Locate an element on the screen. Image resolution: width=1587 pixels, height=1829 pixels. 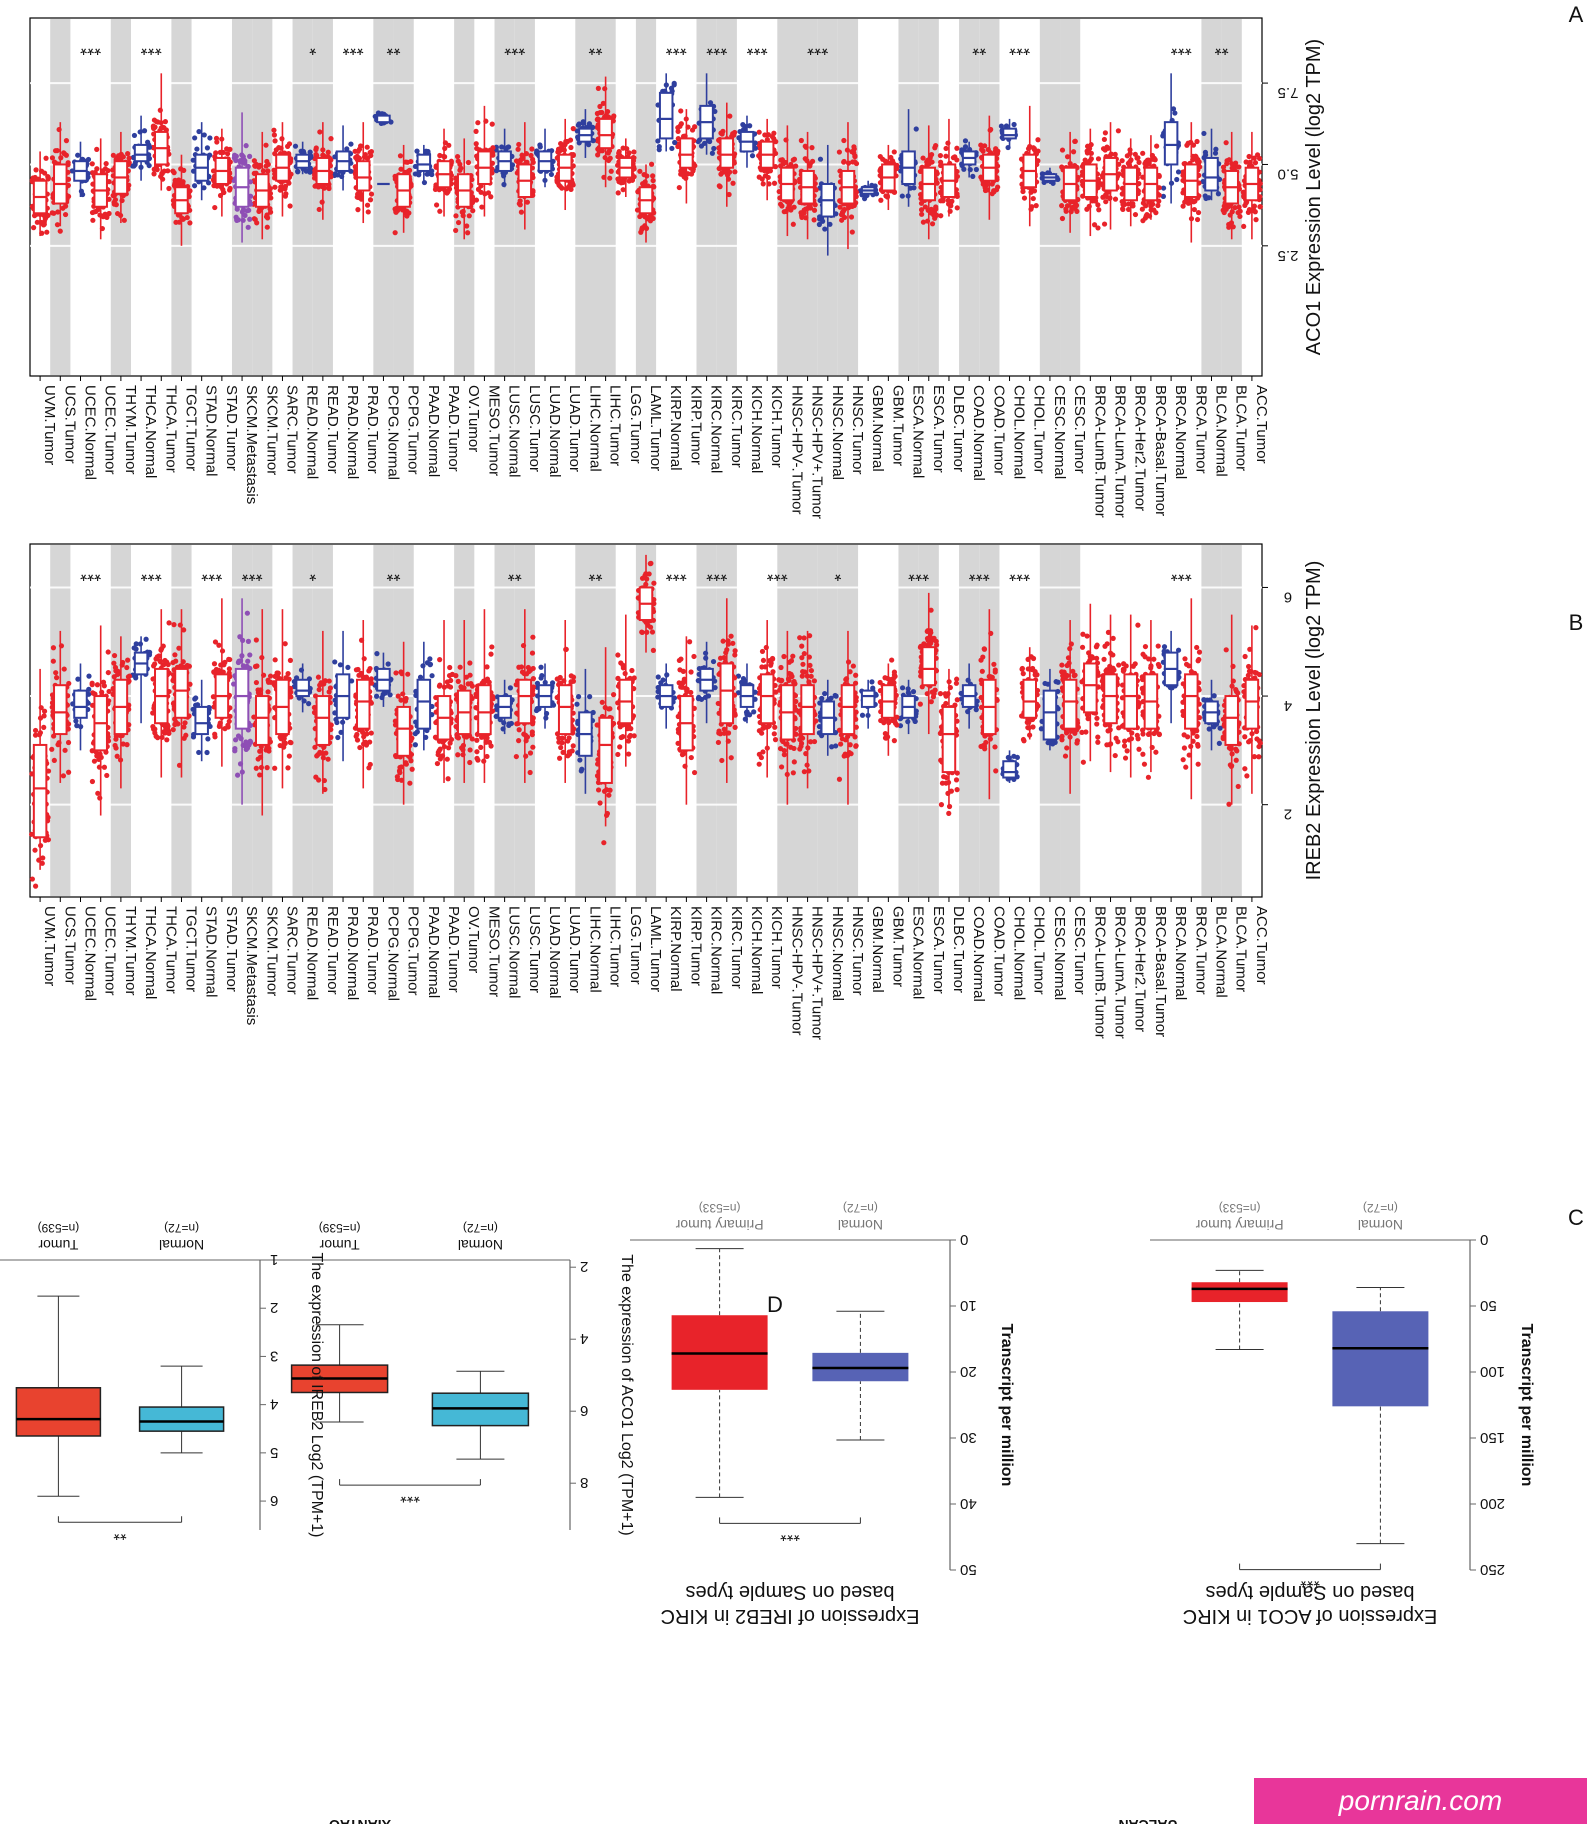
category-label: BLCA.Normal is located at coordinates (1221, 952).